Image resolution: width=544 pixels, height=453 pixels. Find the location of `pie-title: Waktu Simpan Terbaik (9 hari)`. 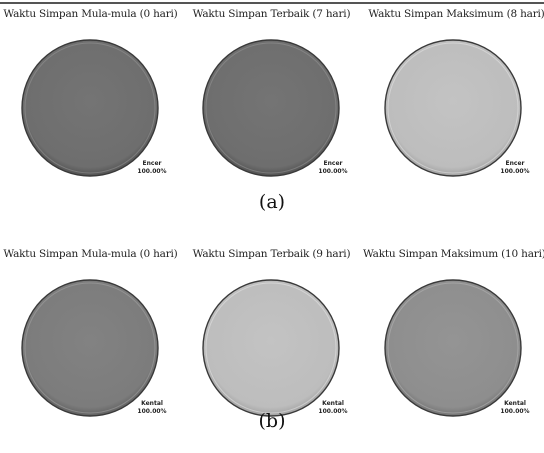

pie-title: Waktu Simpan Terbaik (9 hari) is located at coordinates (271, 254).